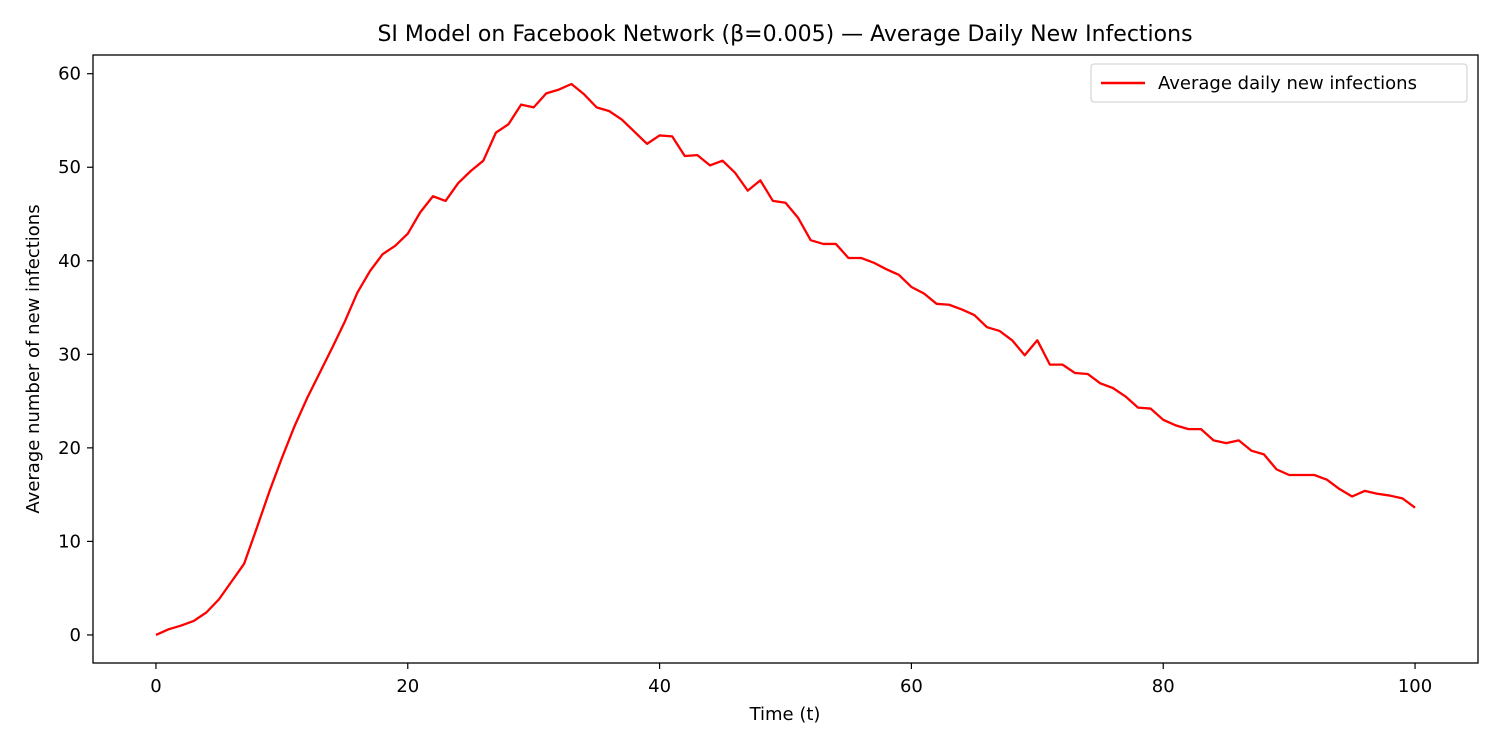 This screenshot has height=750, width=1500. I want to click on y-axis-label: Average number of new infections, so click(33, 358).